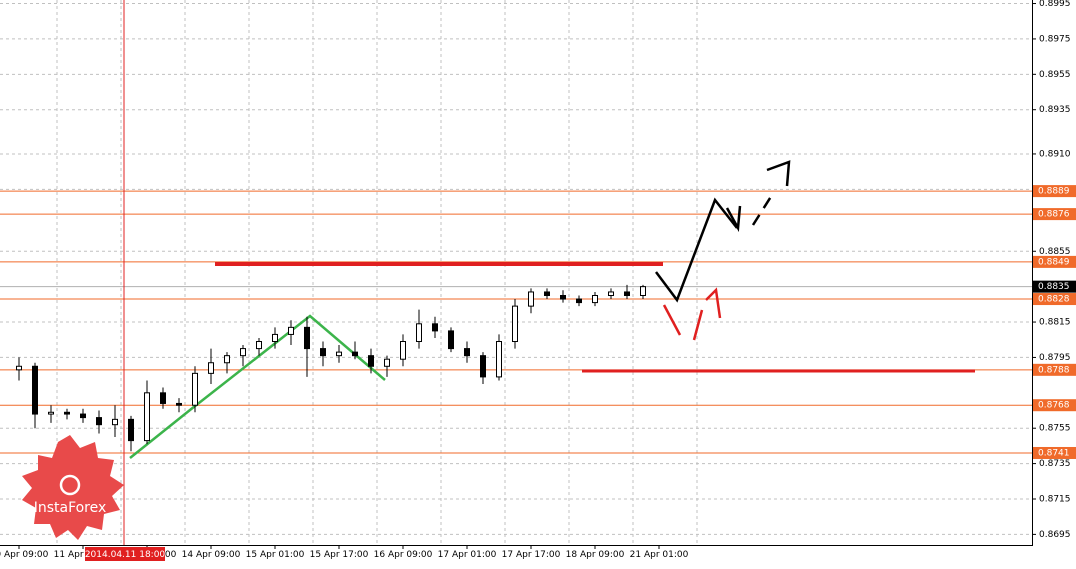 The image size is (1076, 569). I want to click on y-tick-label: 0.8975, so click(1055, 39).